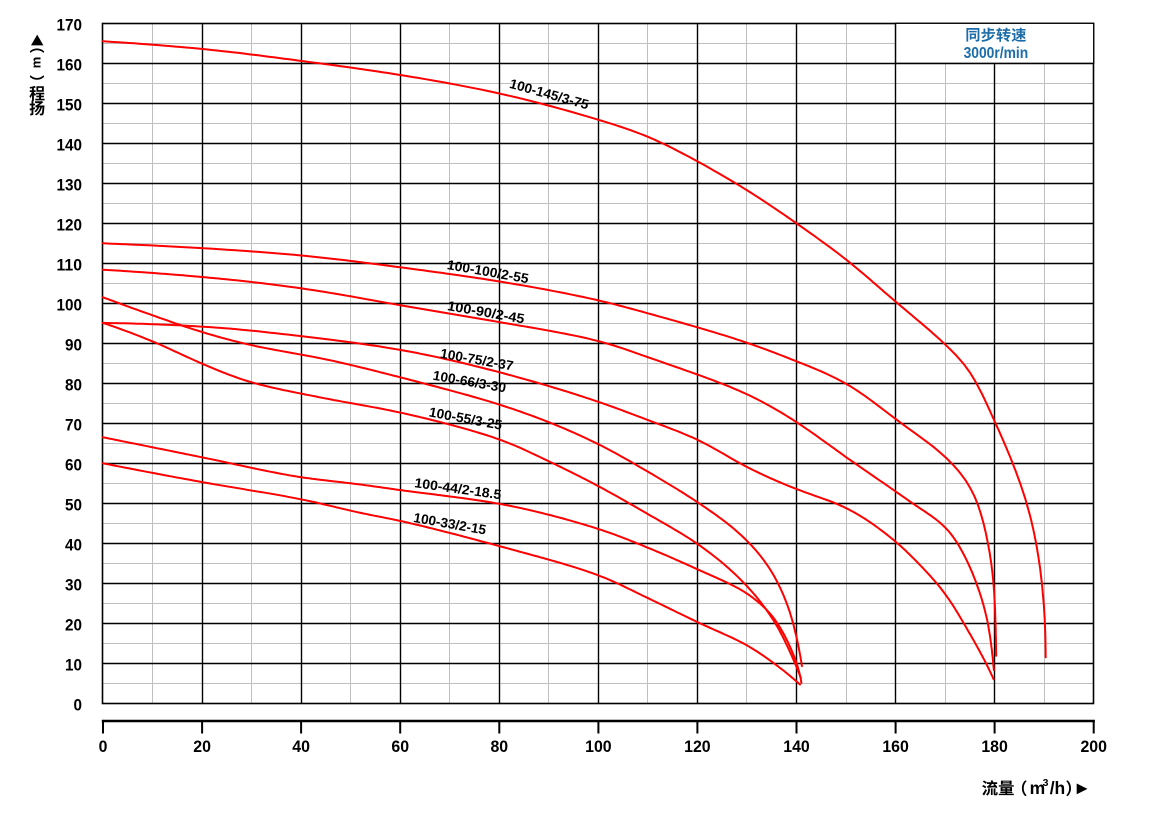 The height and width of the screenshot is (821, 1155). Describe the element at coordinates (70, 185) in the screenshot. I see `svg-text: 130` at that location.